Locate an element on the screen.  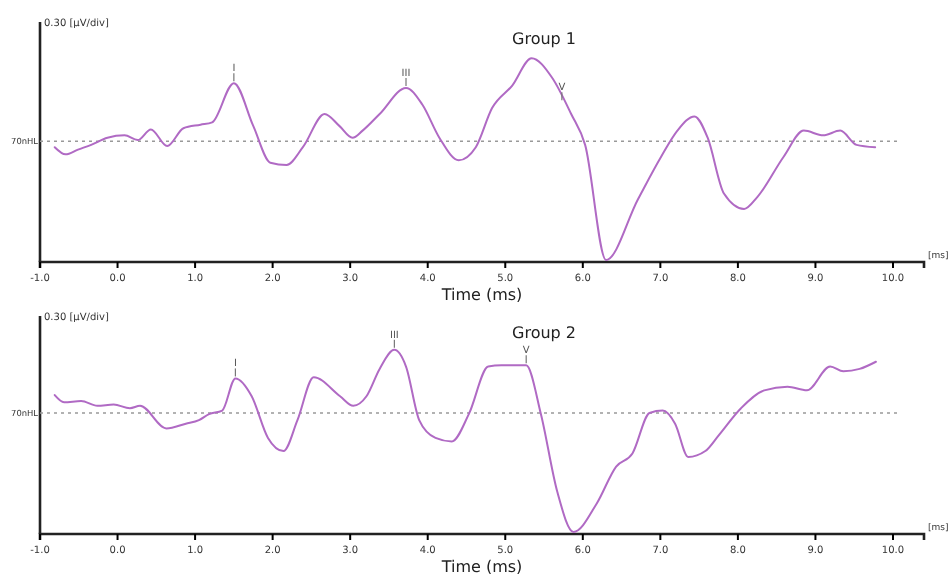
chart-title: Group 2 is located at coordinates (544, 333).